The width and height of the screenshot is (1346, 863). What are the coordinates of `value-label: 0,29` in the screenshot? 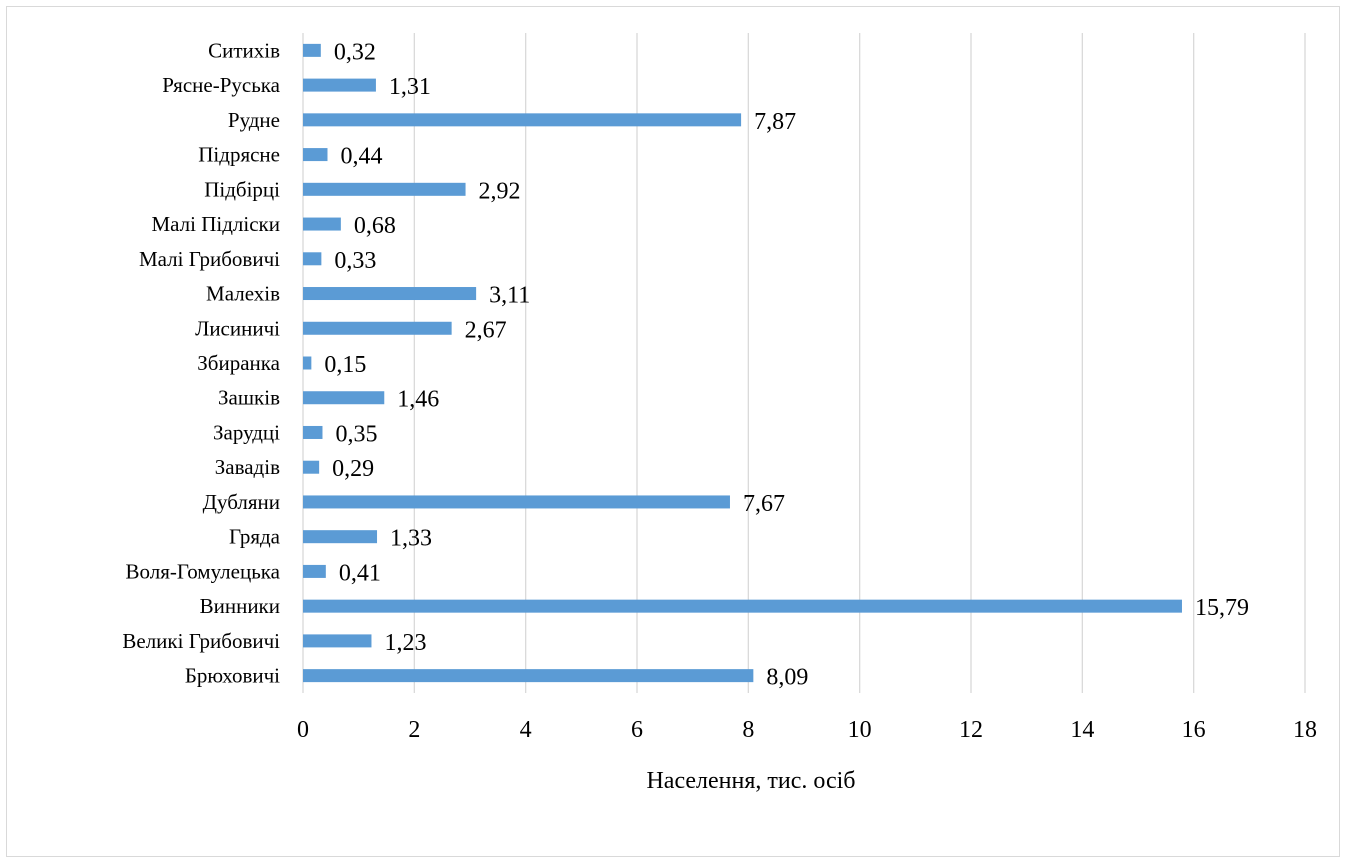 It's located at (353, 469).